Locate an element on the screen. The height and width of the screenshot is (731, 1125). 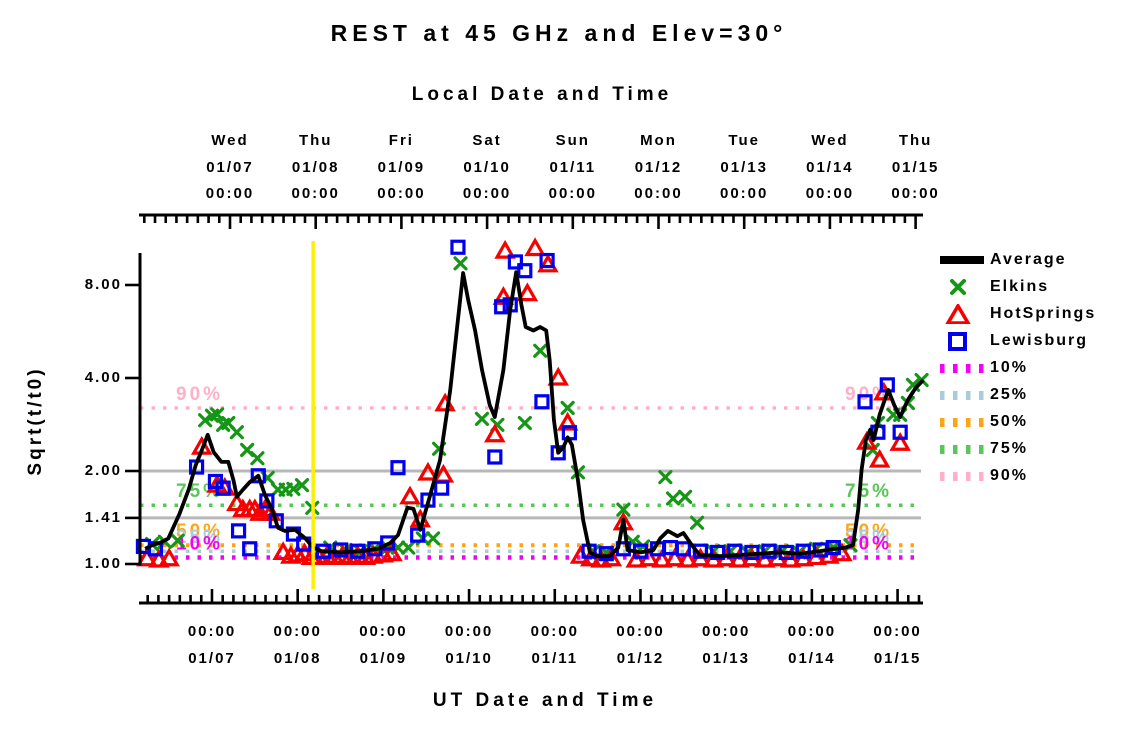
legend-label: Lewisburg is located at coordinates (1039, 340).